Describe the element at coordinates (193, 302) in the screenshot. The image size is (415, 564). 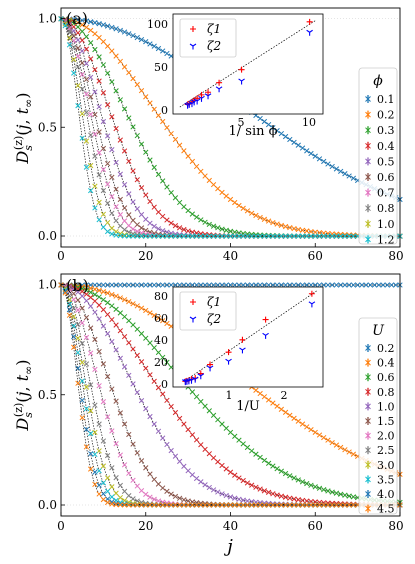
I see `panel-b-inset-legend-marker-zeta1` at that location.